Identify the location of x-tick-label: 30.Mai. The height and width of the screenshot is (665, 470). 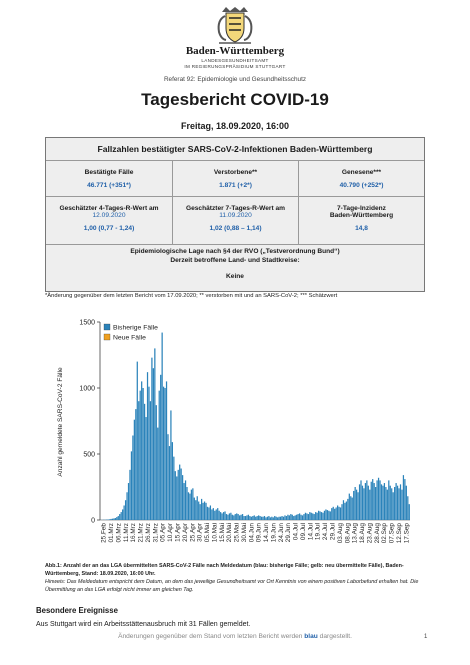
(244, 532).